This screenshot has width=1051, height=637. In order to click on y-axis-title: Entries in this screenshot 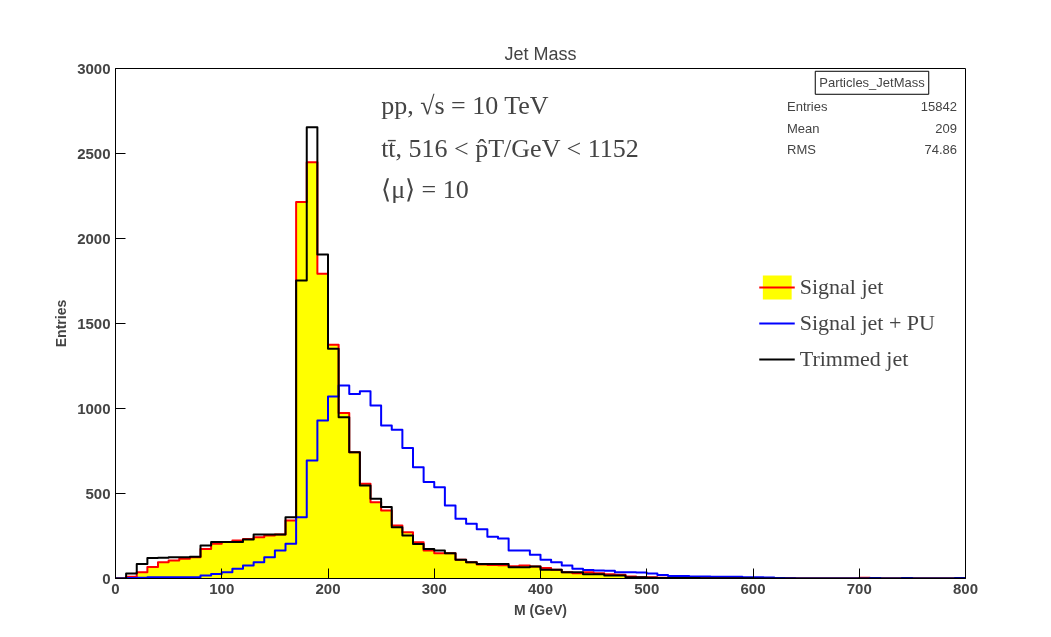, I will do `click(61, 323)`.